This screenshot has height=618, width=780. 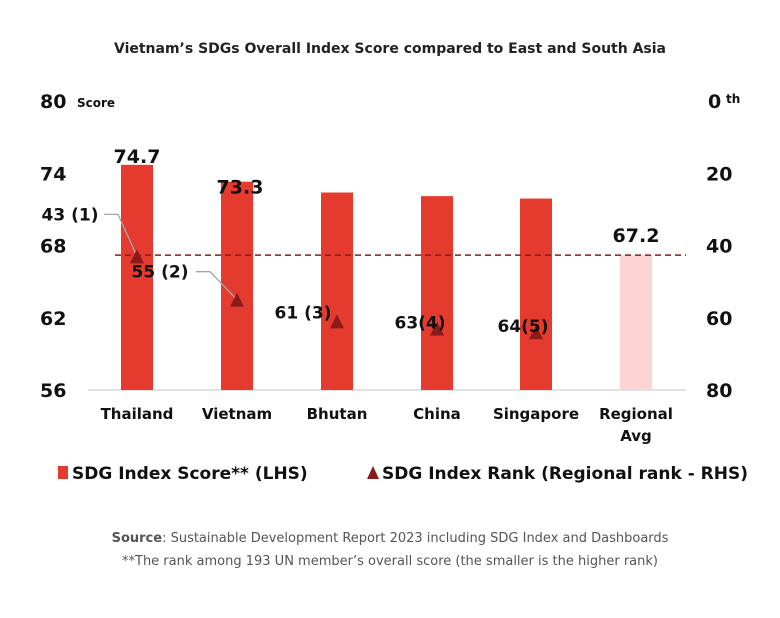 What do you see at coordinates (53, 319) in the screenshot?
I see `left-tick-label: 62` at bounding box center [53, 319].